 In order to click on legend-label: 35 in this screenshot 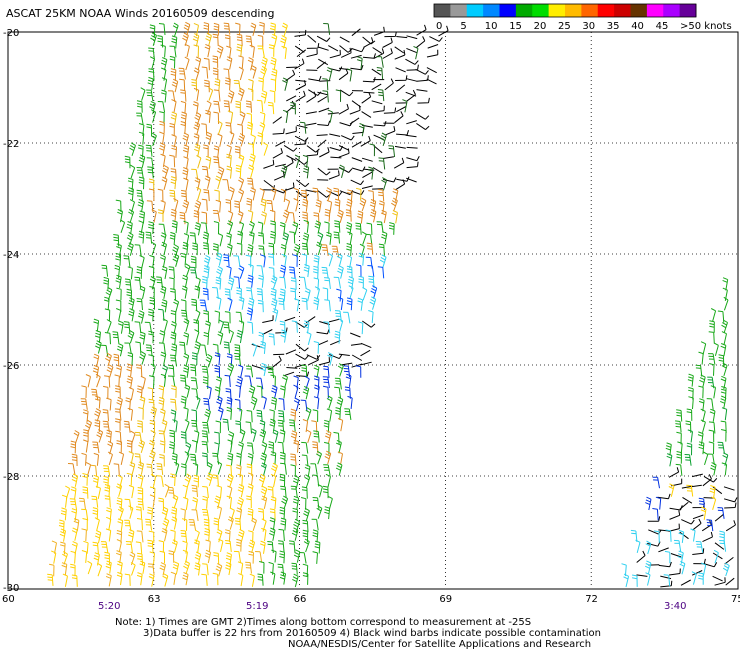, I will do `click(613, 26)`.